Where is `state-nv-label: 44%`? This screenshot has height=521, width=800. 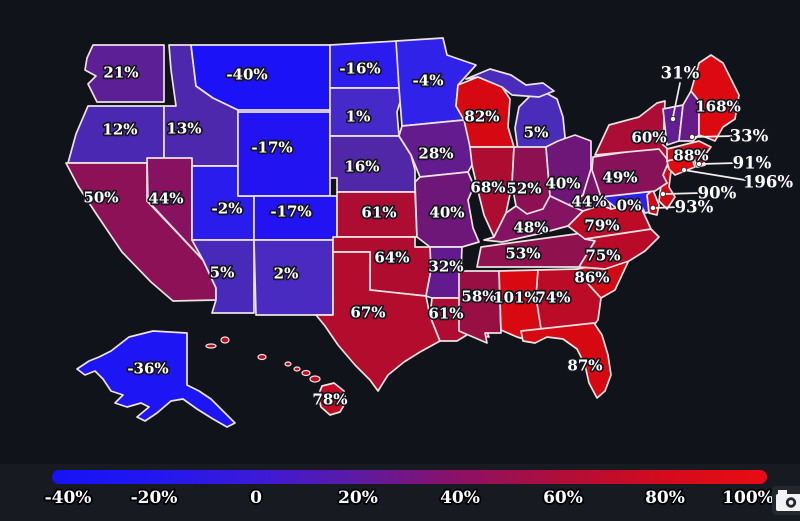 state-nv-label: 44% is located at coordinates (165, 199).